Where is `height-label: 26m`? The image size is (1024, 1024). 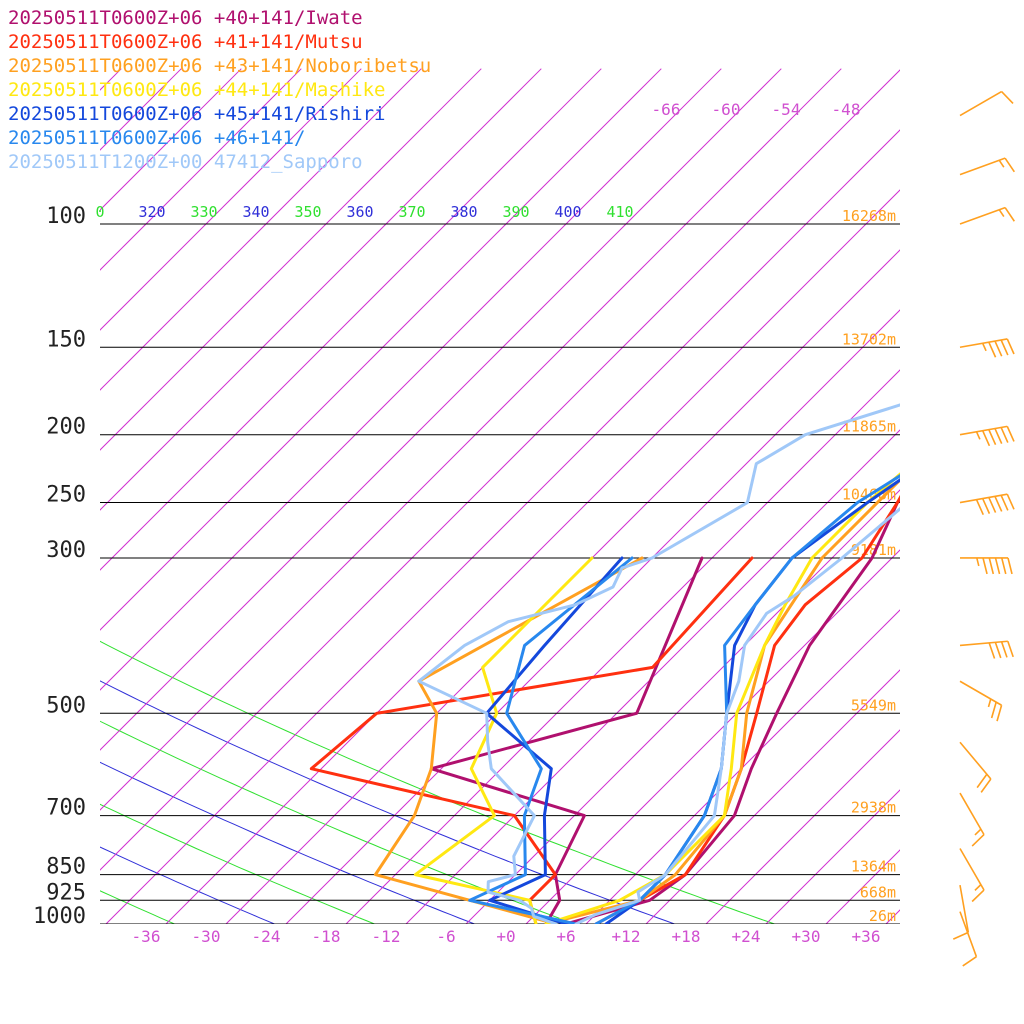 height-label: 26m is located at coordinates (882, 916).